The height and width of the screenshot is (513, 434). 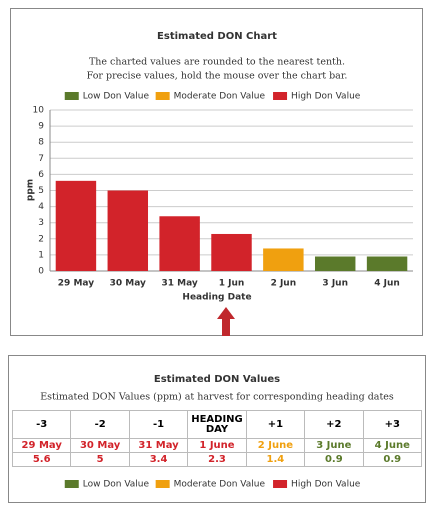 I want to click on table-row: -3 -2 -1 HEADING DAY +1 +2 +3, so click(x=217, y=424).